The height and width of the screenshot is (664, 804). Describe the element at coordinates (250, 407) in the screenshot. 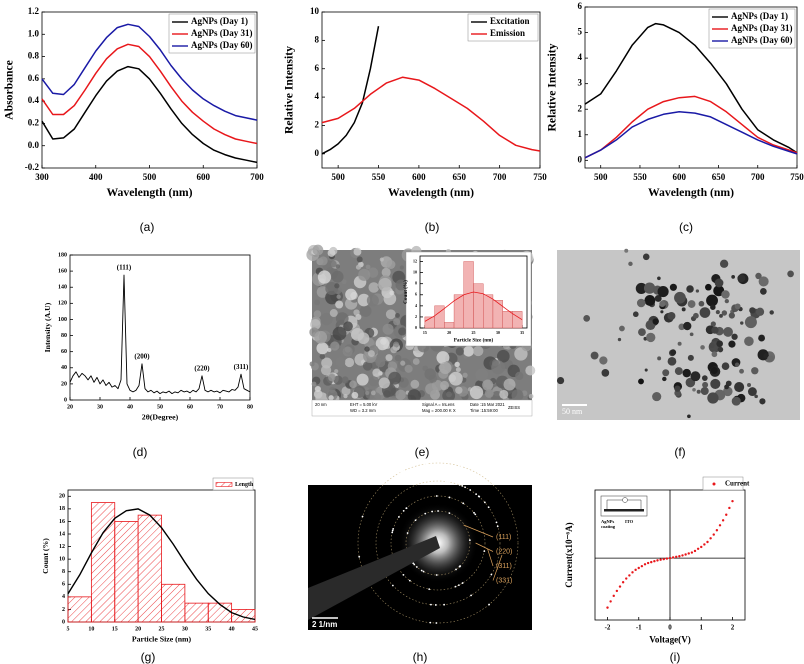

I see `x-tick-label: 80` at that location.